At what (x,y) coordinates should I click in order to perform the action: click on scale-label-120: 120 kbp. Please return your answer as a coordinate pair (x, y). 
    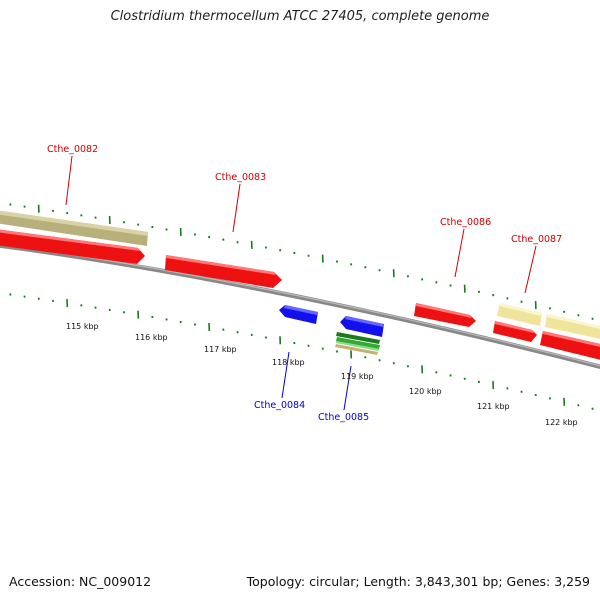
    Looking at the image, I should click on (425, 391).